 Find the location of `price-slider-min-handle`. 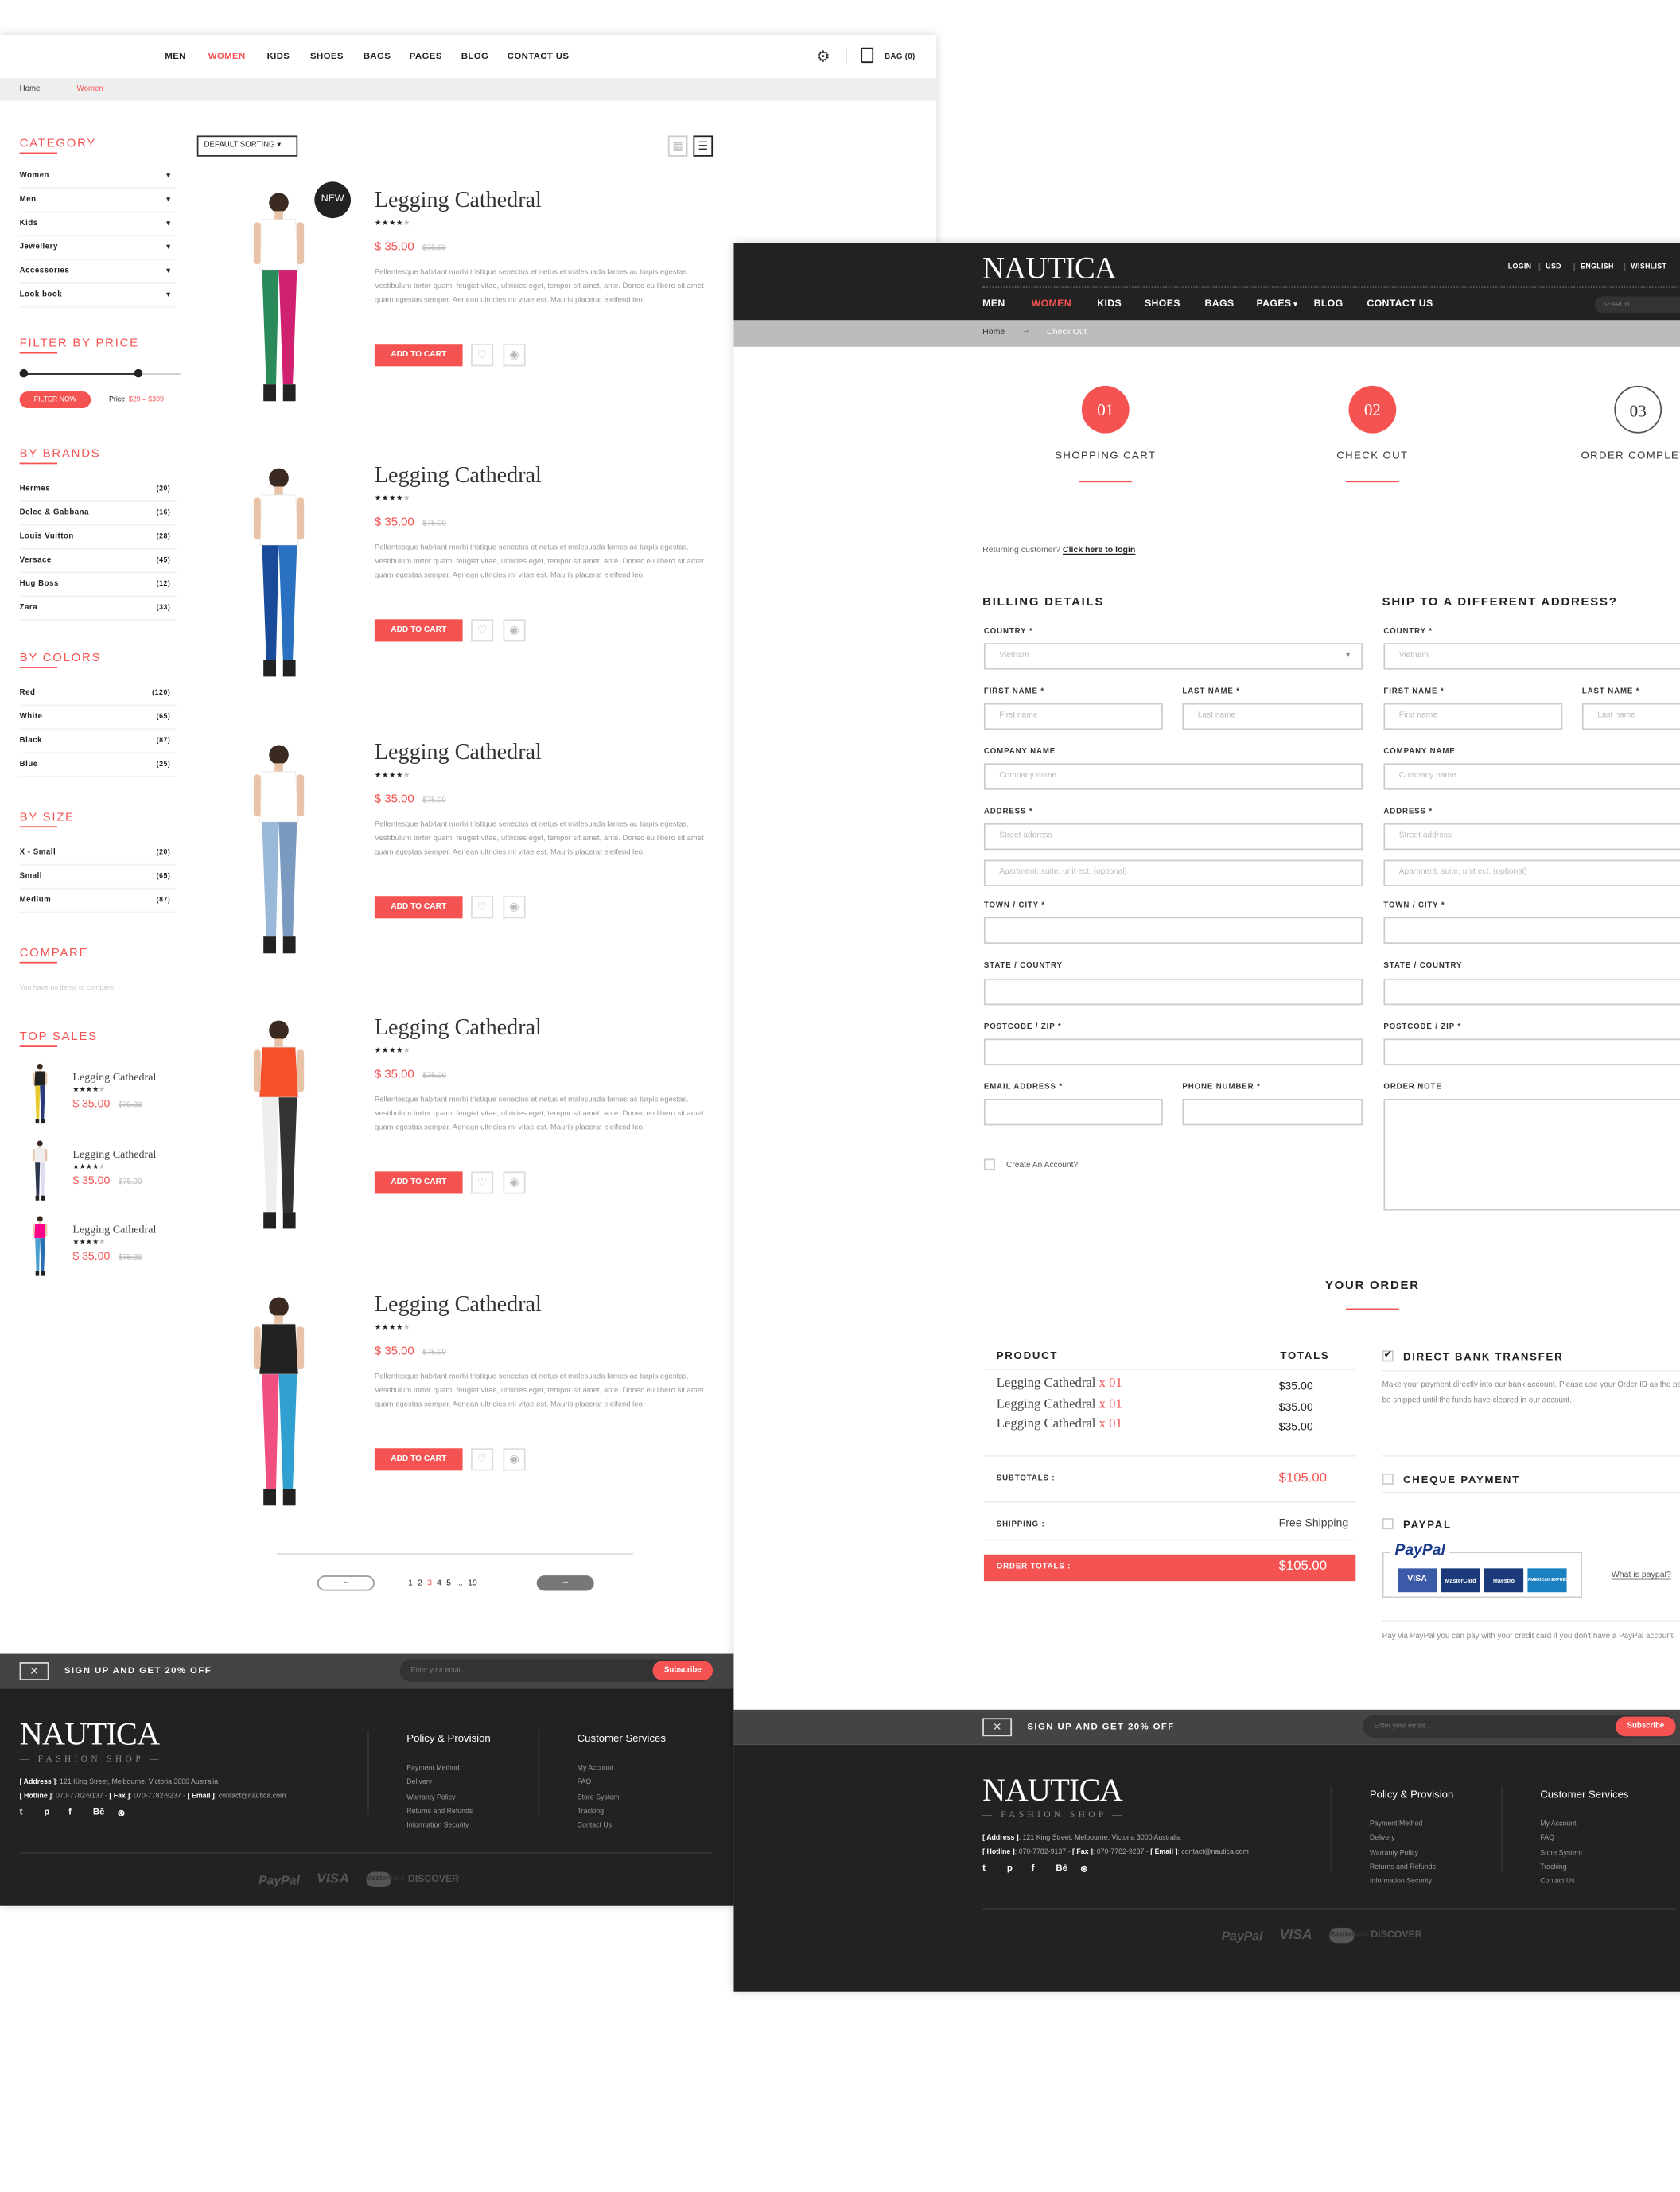

price-slider-min-handle is located at coordinates (24, 373).